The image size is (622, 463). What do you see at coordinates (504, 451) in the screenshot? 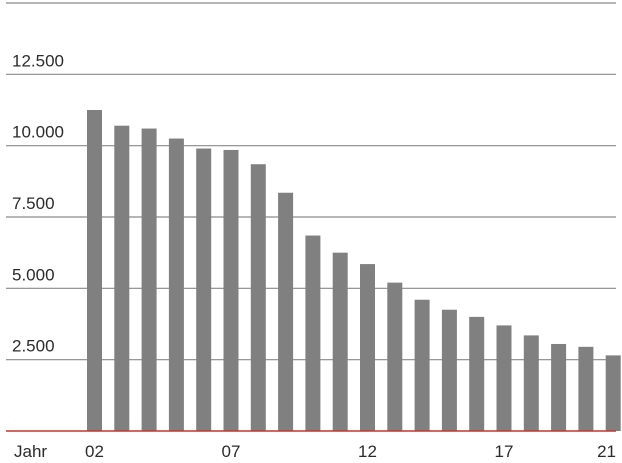
I see `x-tick-label: 17` at bounding box center [504, 451].